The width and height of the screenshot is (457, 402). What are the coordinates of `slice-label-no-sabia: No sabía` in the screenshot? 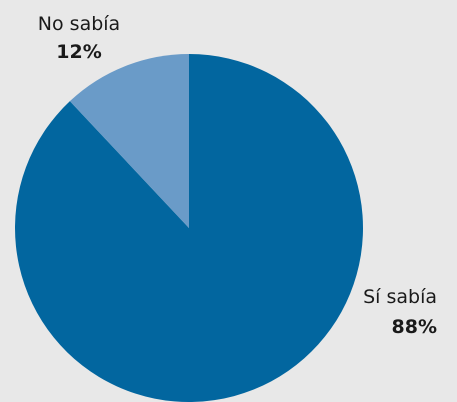 It's located at (79, 24).